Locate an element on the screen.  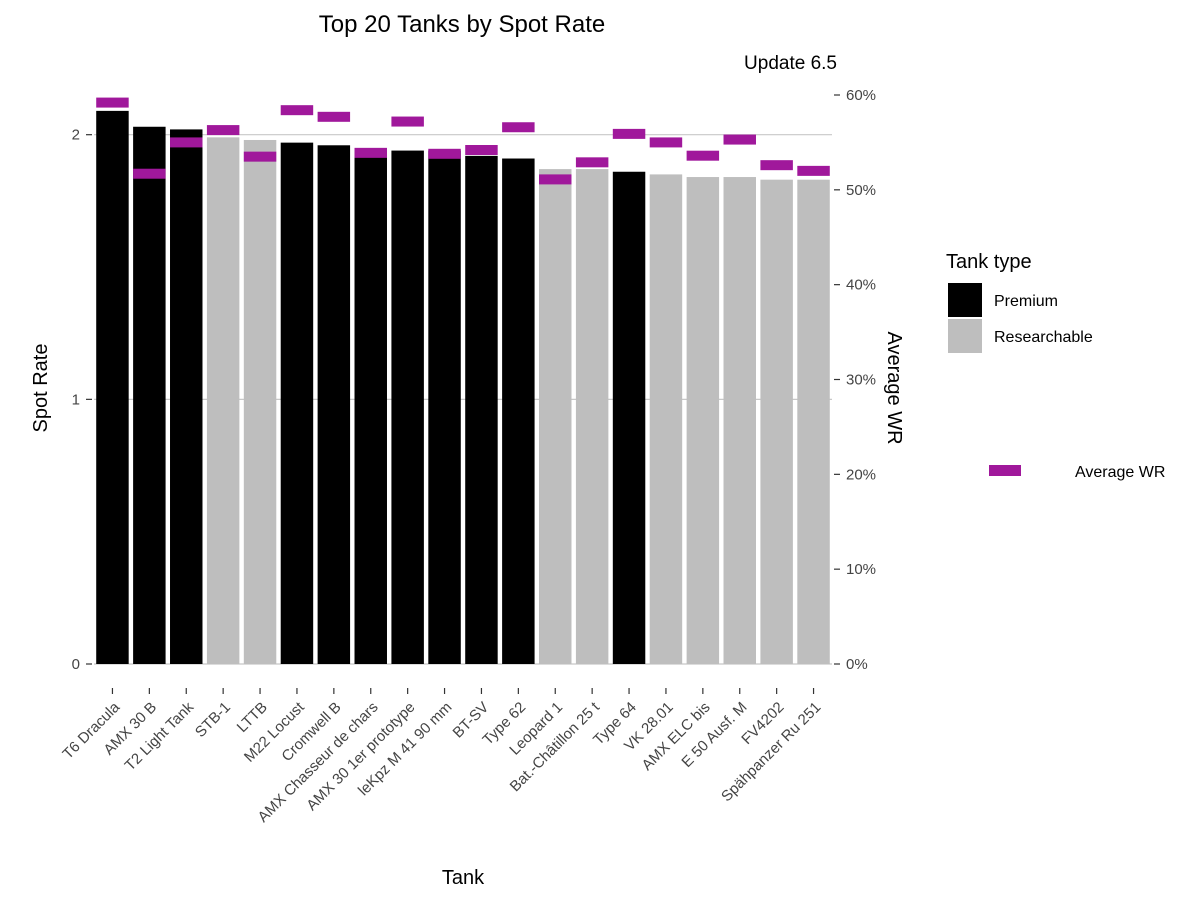
y2-tick-label: 10% is located at coordinates (861, 569).